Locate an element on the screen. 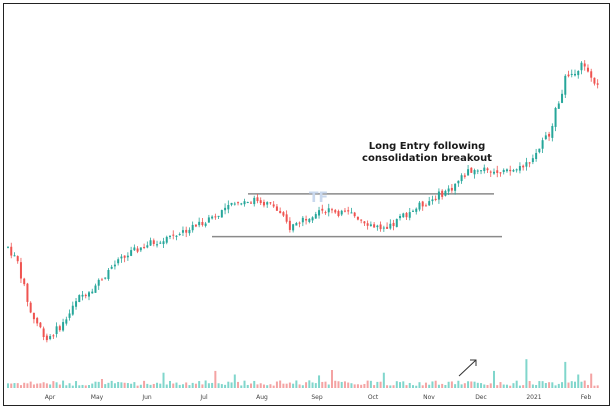 The height and width of the screenshot is (411, 615). annotation-line-2: consolidation breakout is located at coordinates (427, 158).